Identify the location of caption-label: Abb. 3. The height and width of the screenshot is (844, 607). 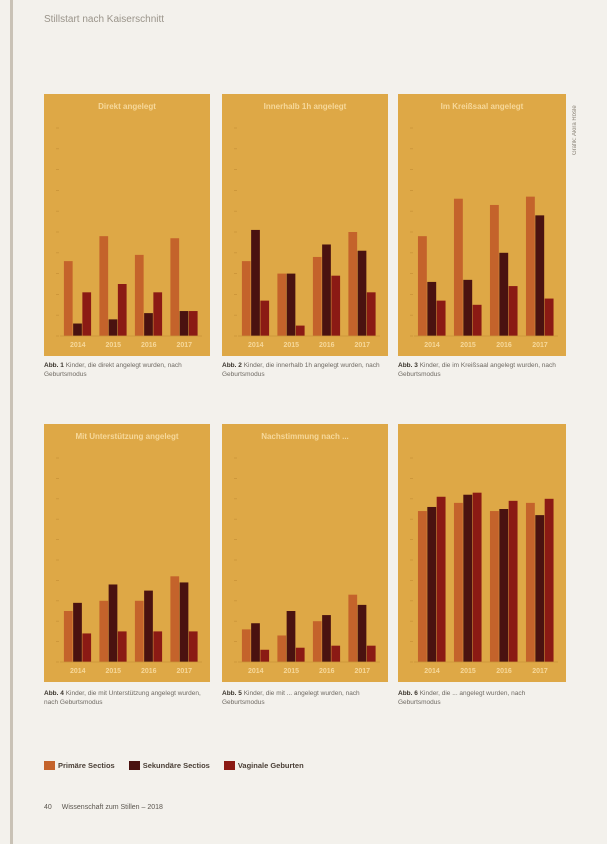
(408, 365).